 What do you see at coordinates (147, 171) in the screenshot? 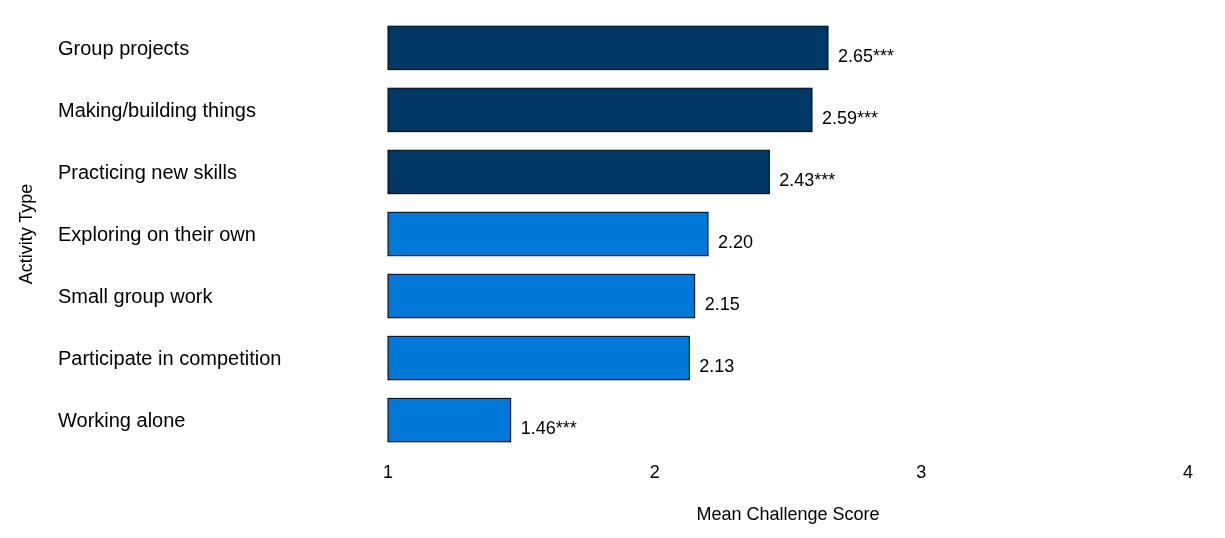
I see `y-tick-label: Practicing new skills` at bounding box center [147, 171].